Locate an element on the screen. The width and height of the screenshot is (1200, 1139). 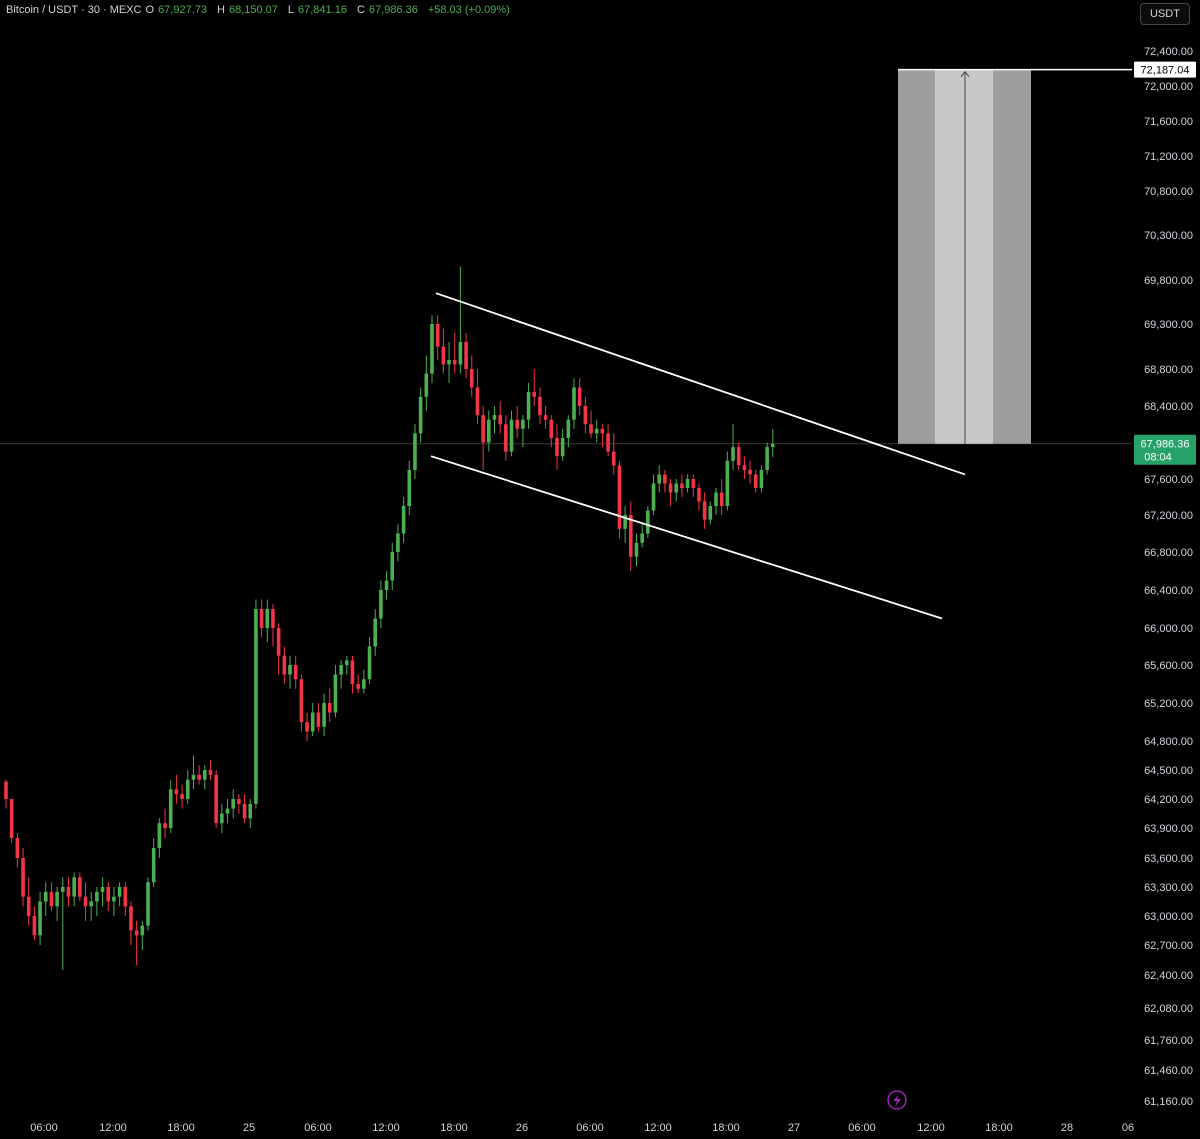
price-tick-label: 62,400.00 is located at coordinates (1168, 976).